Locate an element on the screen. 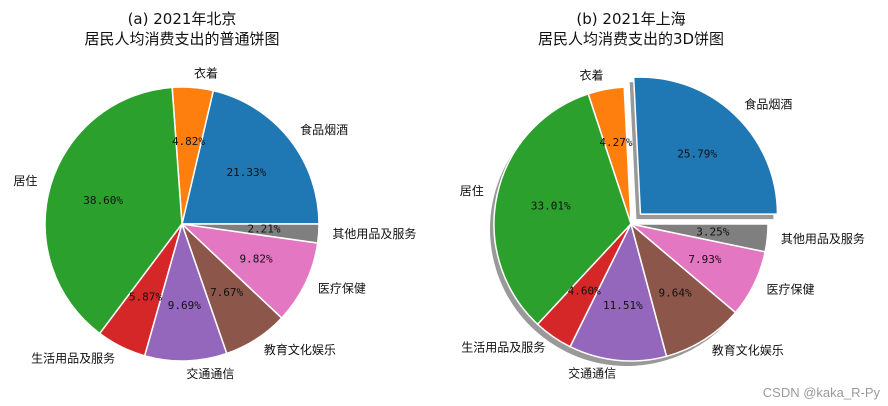  category-label-b-transport-communication: 交通通信 is located at coordinates (592, 372).